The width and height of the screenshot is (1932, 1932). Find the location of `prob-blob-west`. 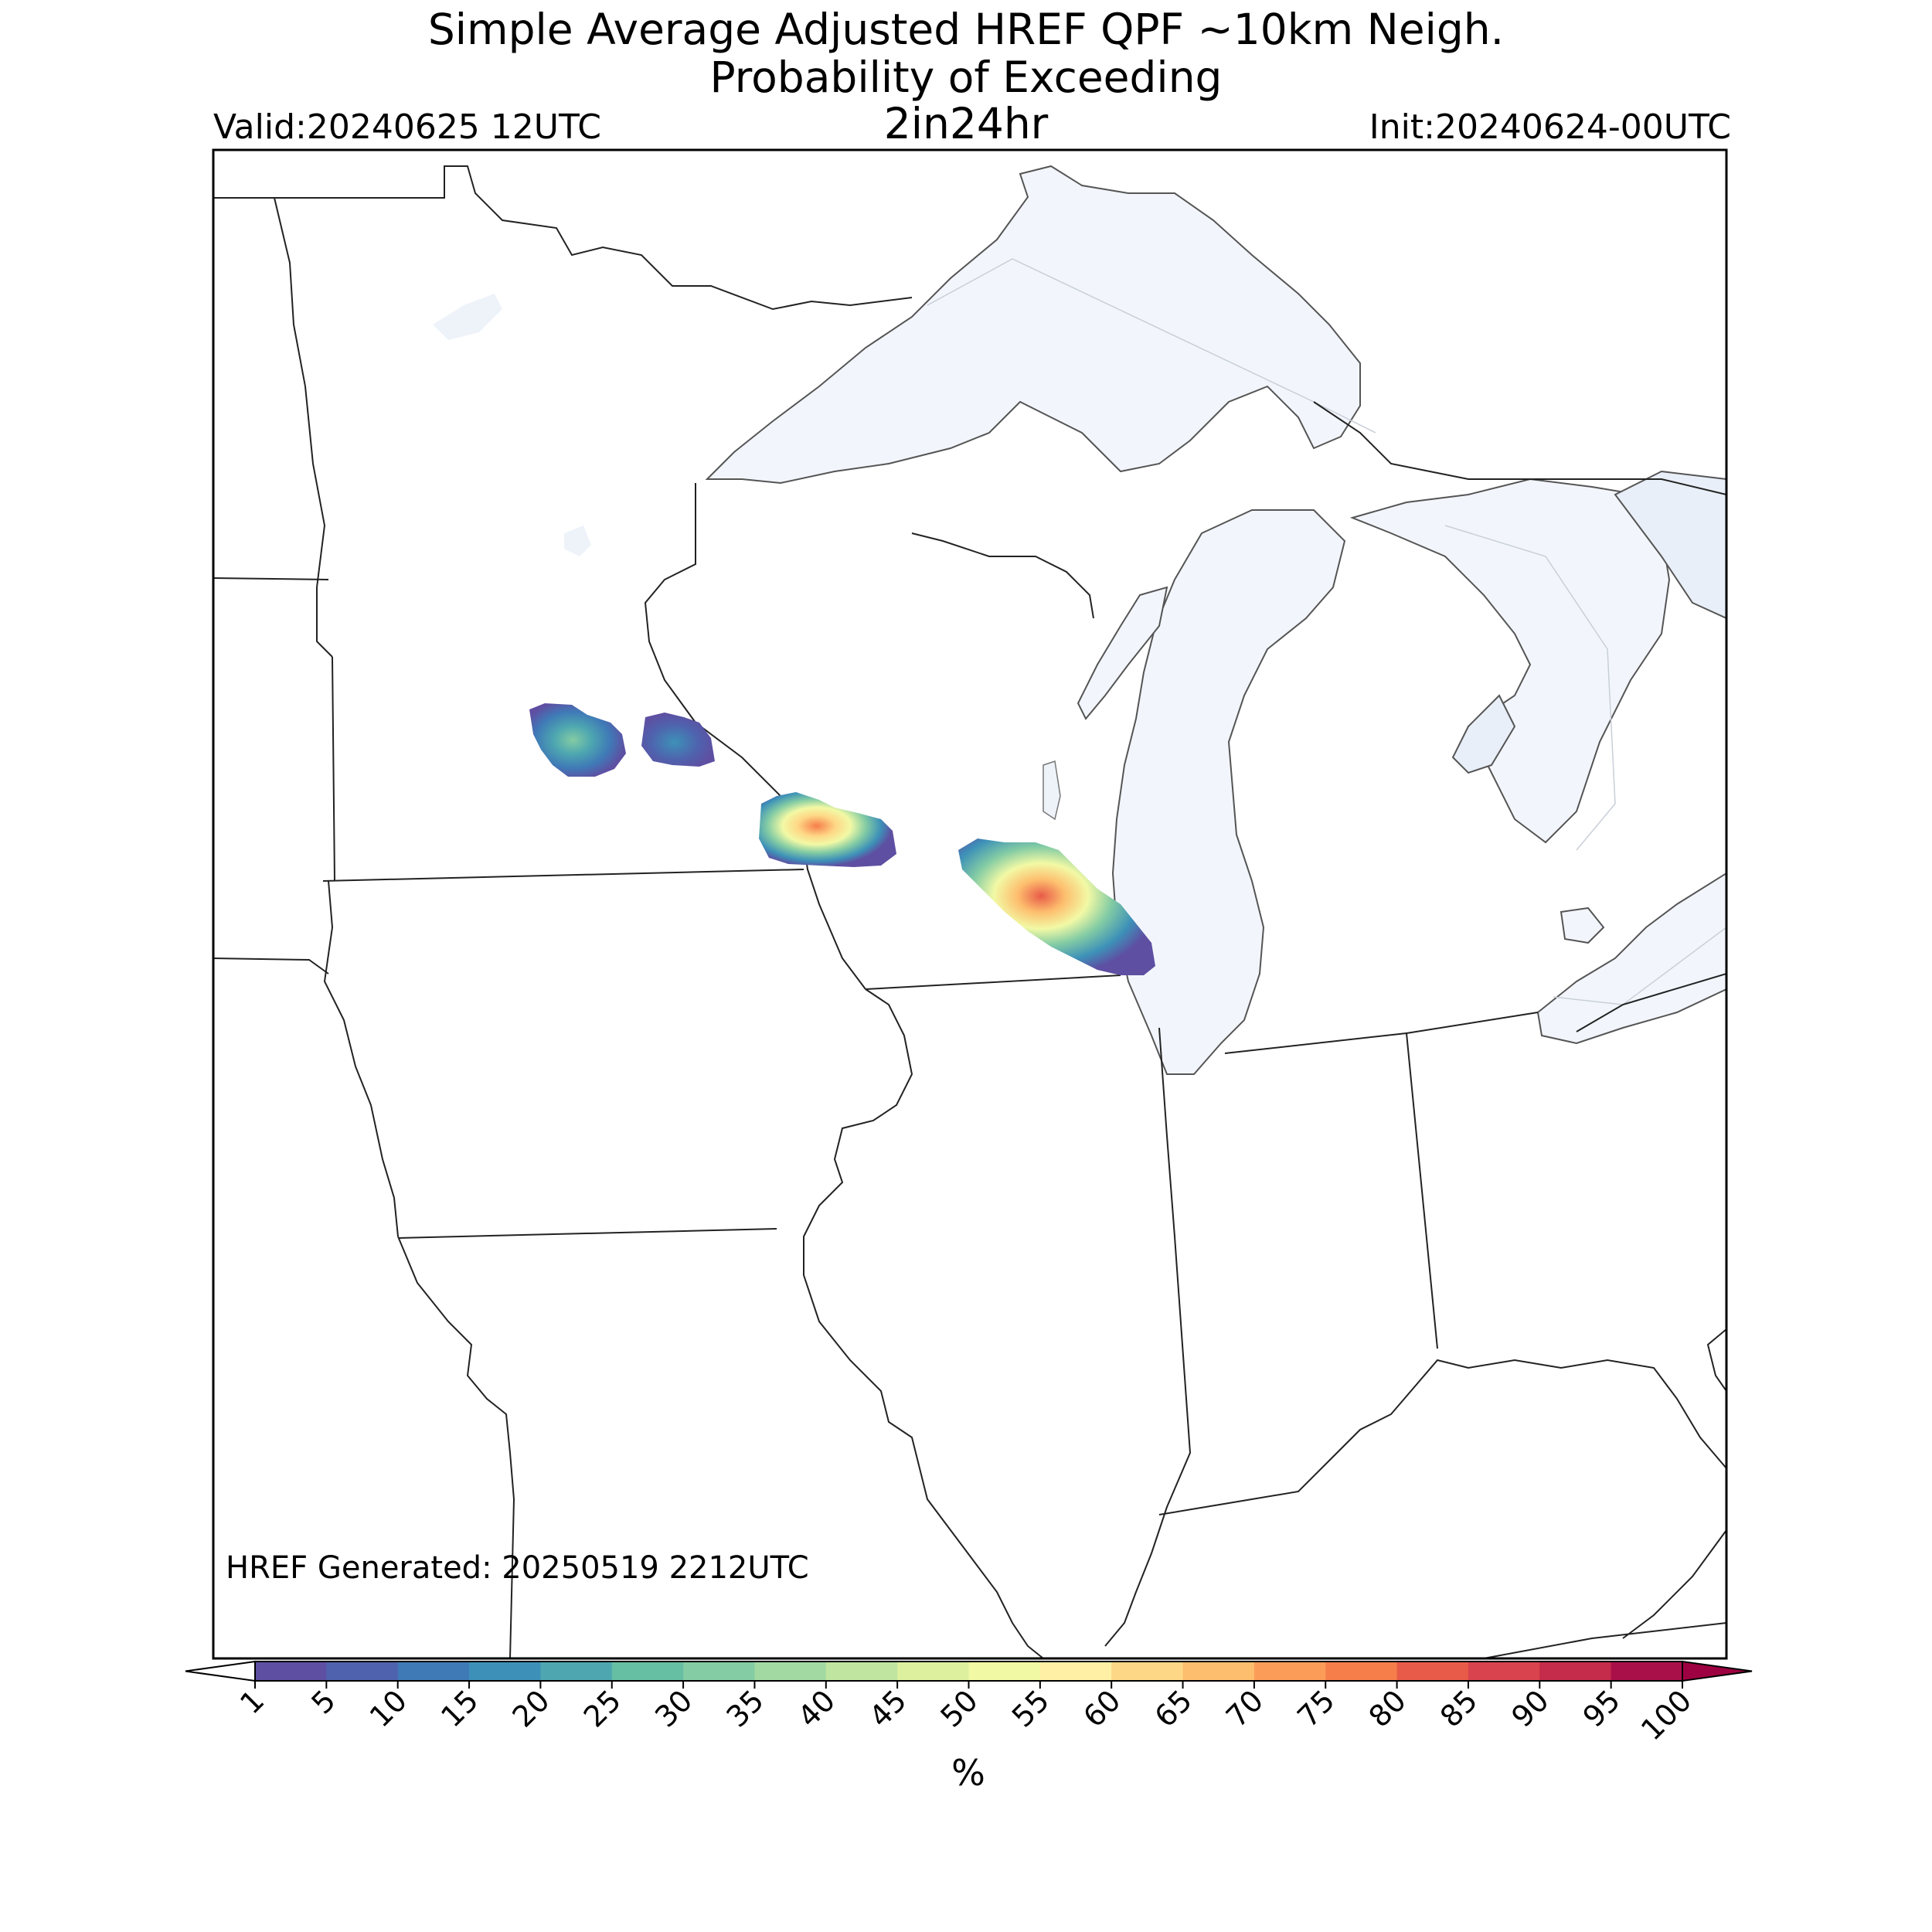

prob-blob-west is located at coordinates (578, 740).